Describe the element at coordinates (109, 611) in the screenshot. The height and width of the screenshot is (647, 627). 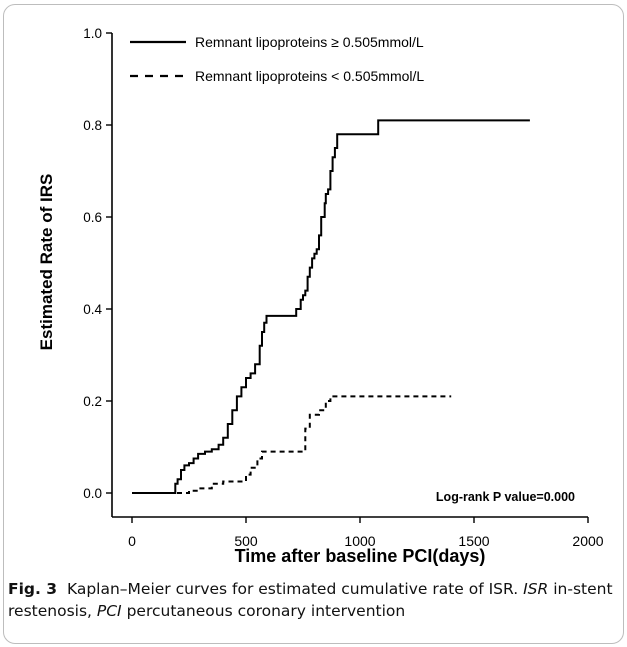
I see `caption-abbr-pci: PCI` at that location.